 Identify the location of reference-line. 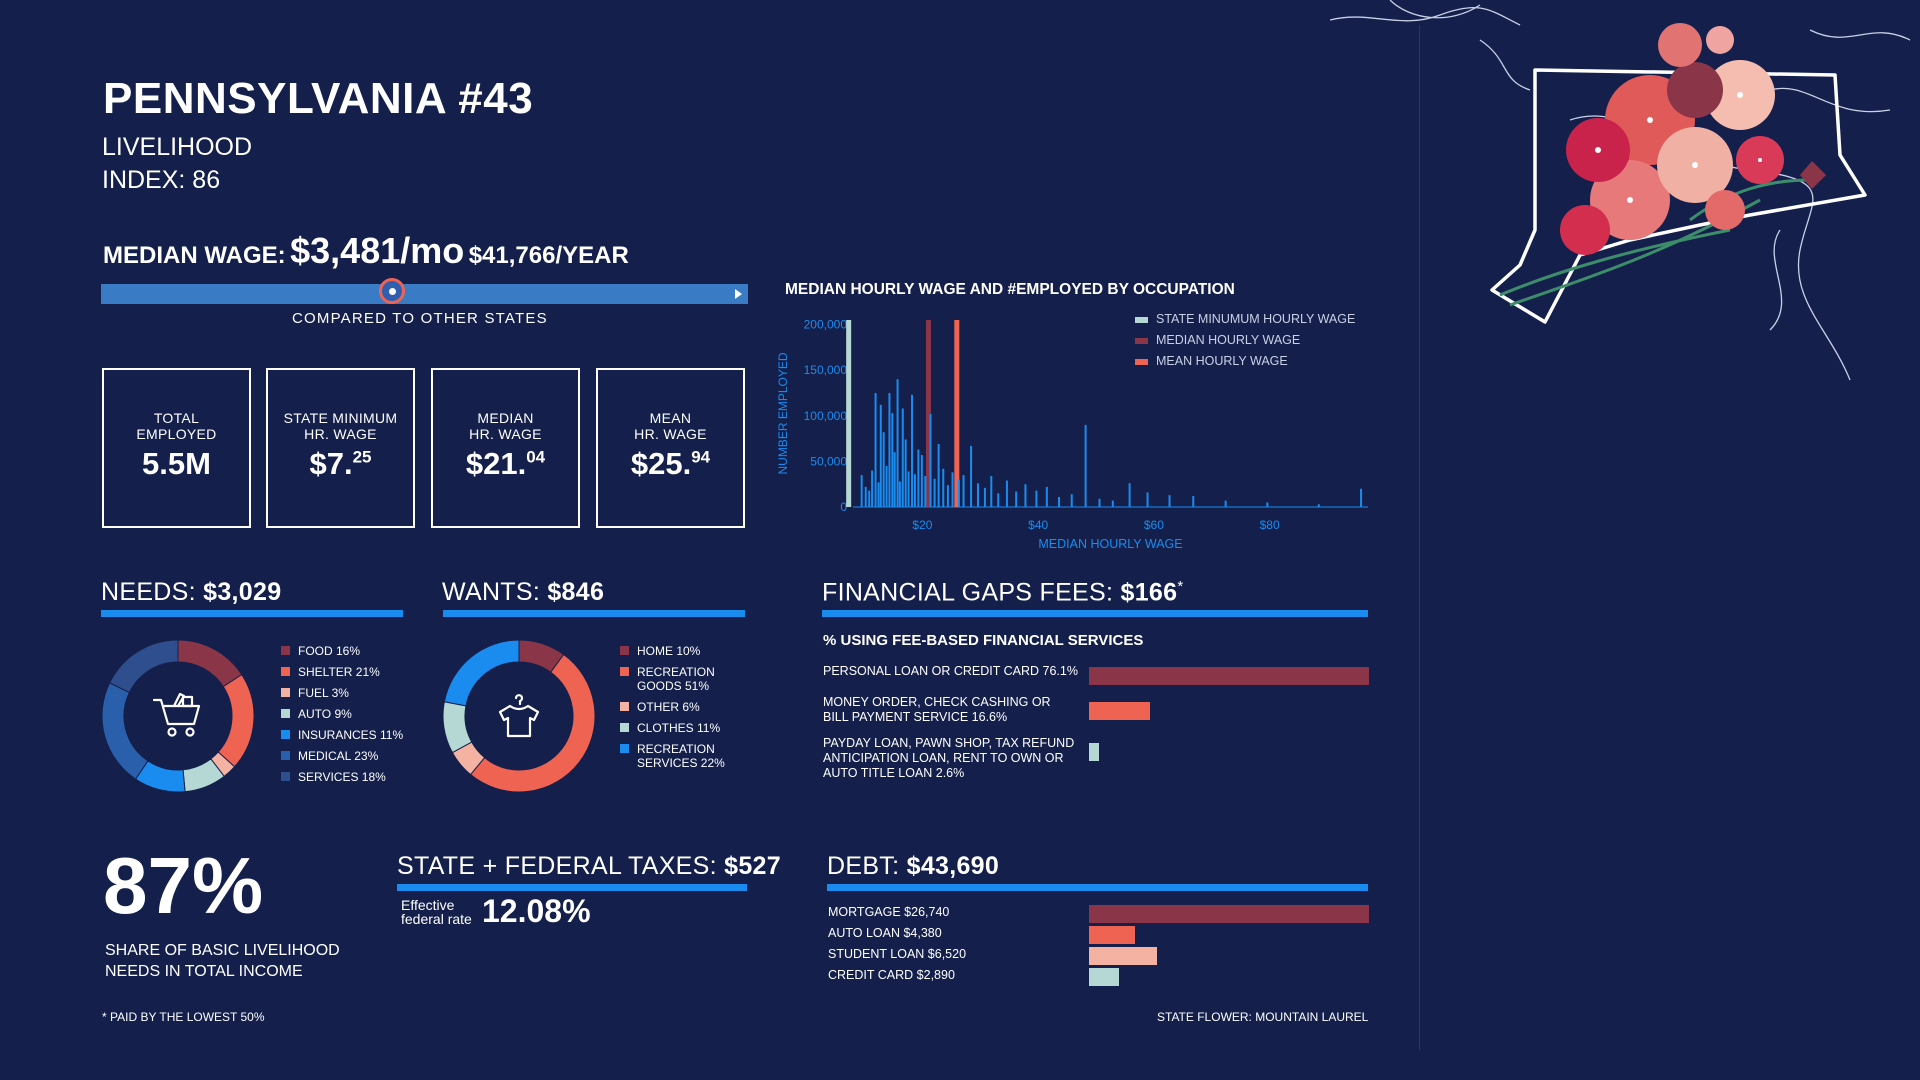
(849, 413).